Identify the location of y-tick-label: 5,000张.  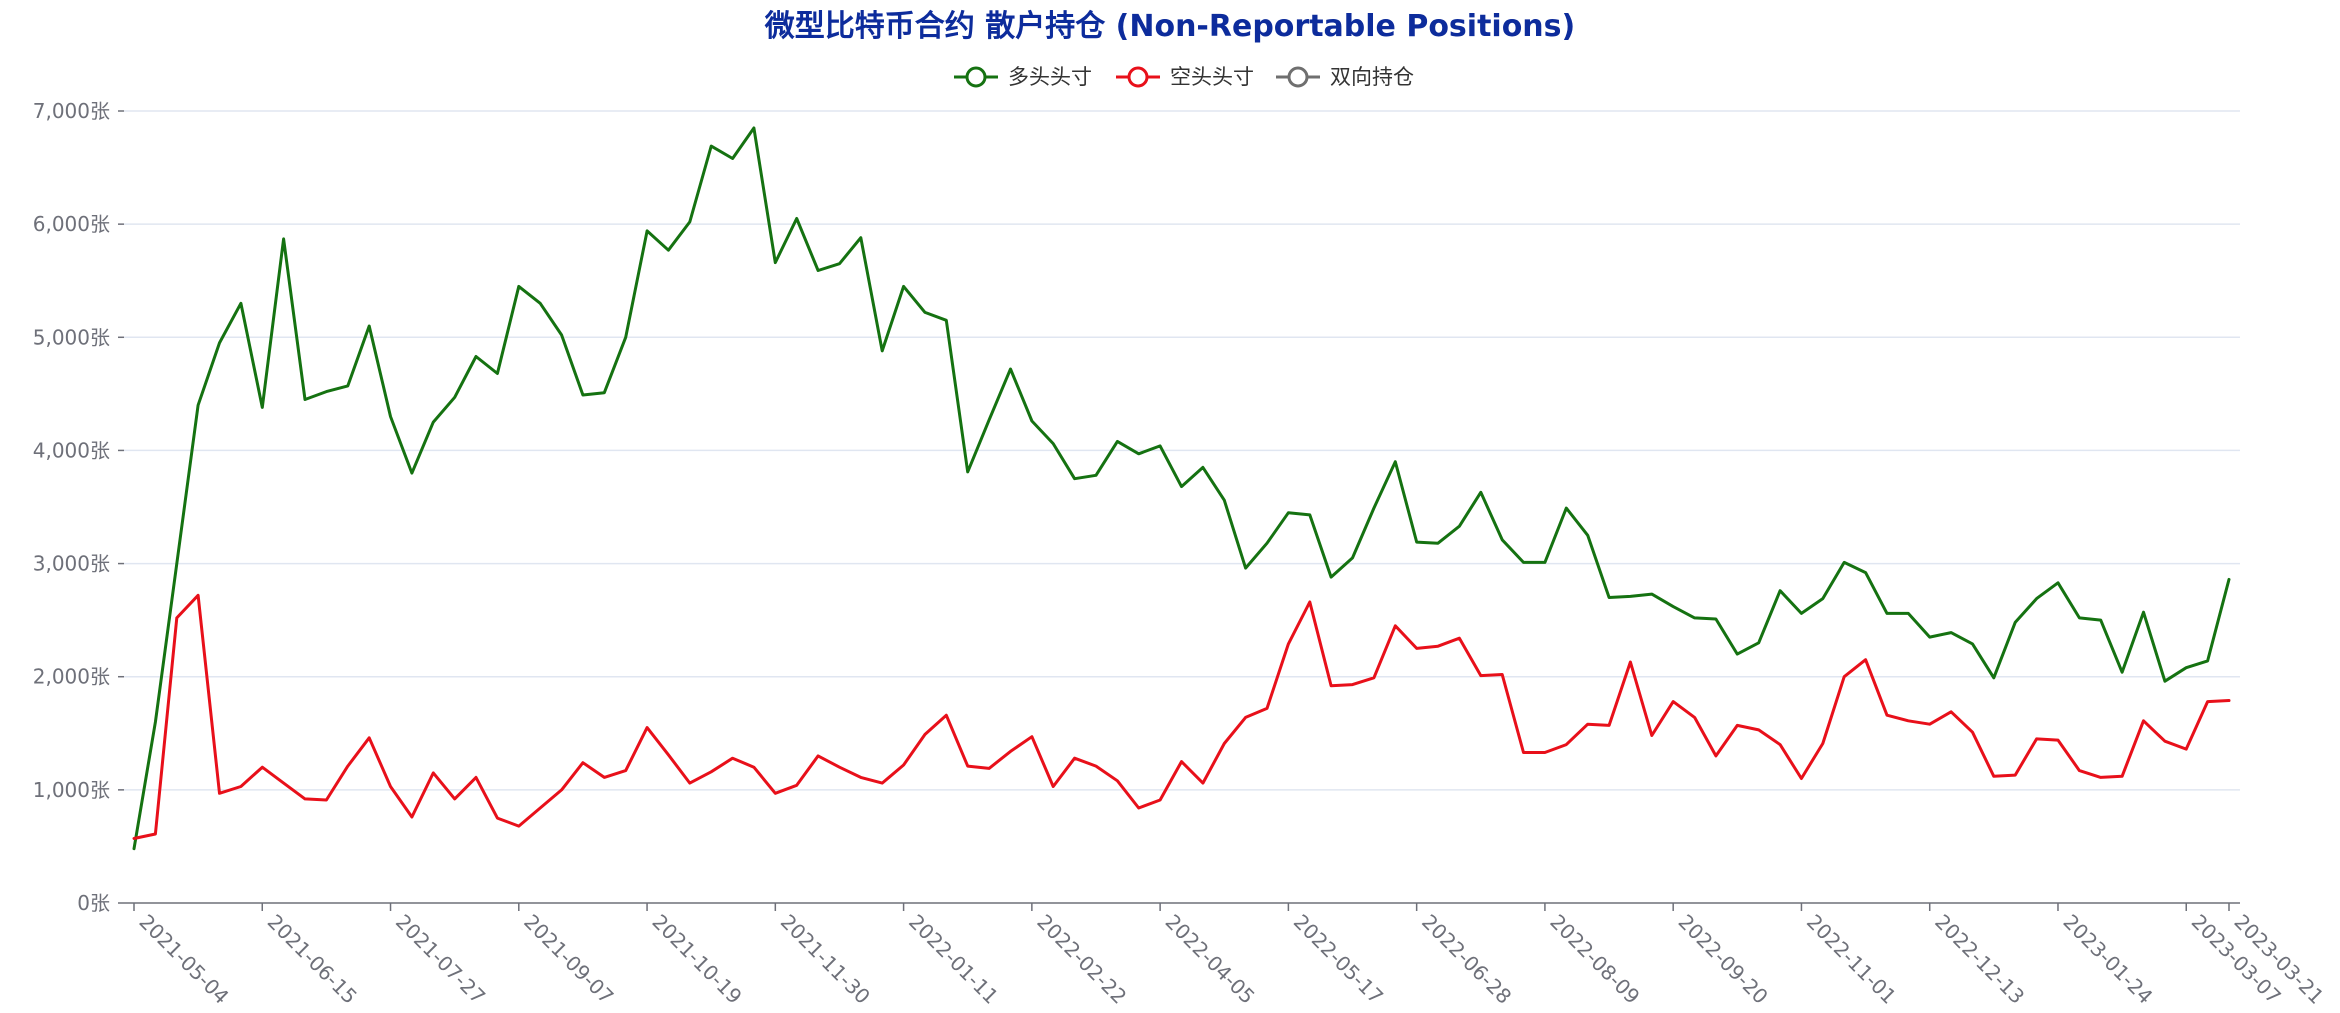
(71, 337).